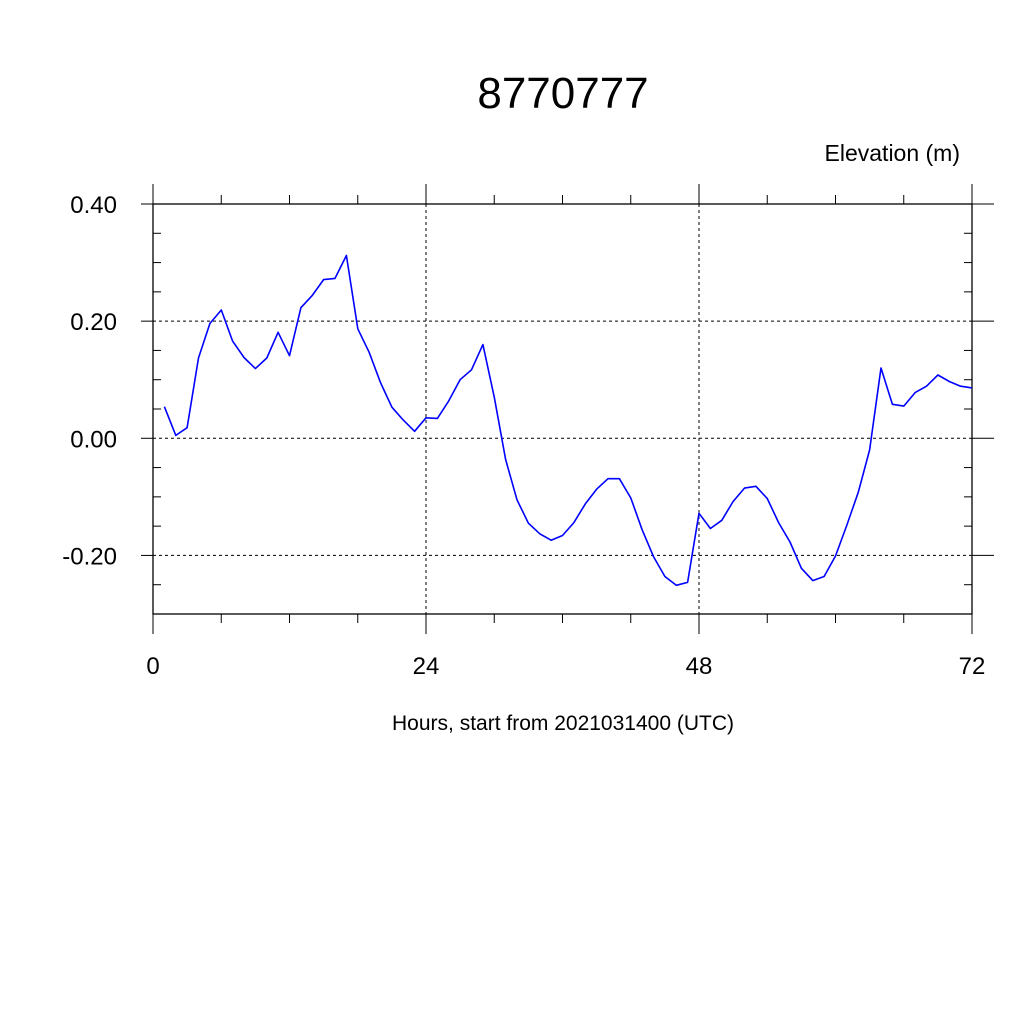  What do you see at coordinates (563, 723) in the screenshot?
I see `x-axis-label: Hours, start from 2021031400 (UTC)` at bounding box center [563, 723].